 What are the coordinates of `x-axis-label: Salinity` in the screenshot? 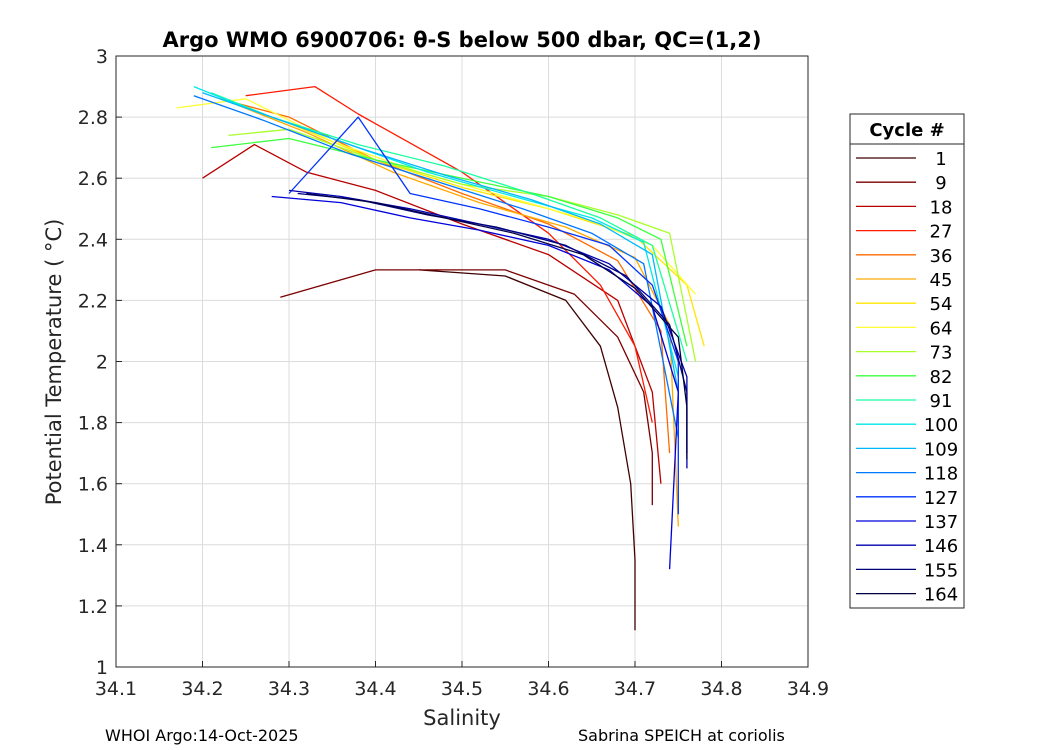 It's located at (462, 718).